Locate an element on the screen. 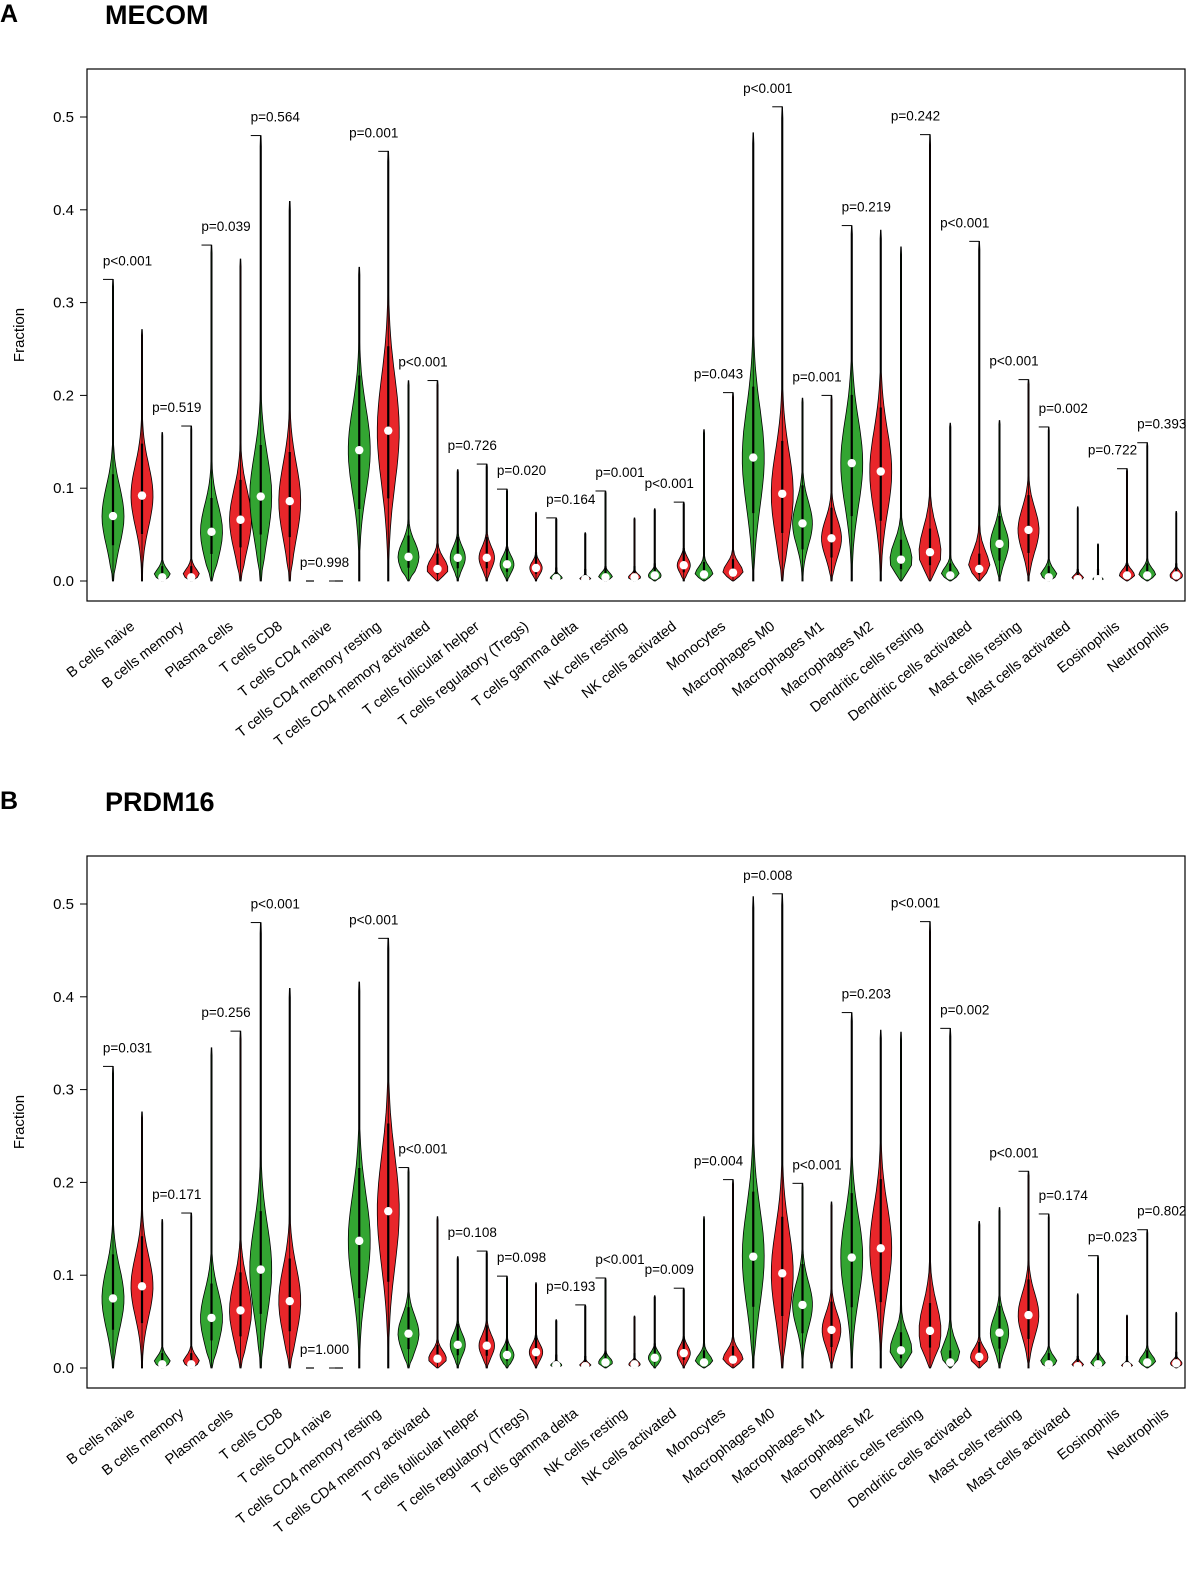 This screenshot has height=1574, width=1194. panel-letter: A is located at coordinates (9, 14).